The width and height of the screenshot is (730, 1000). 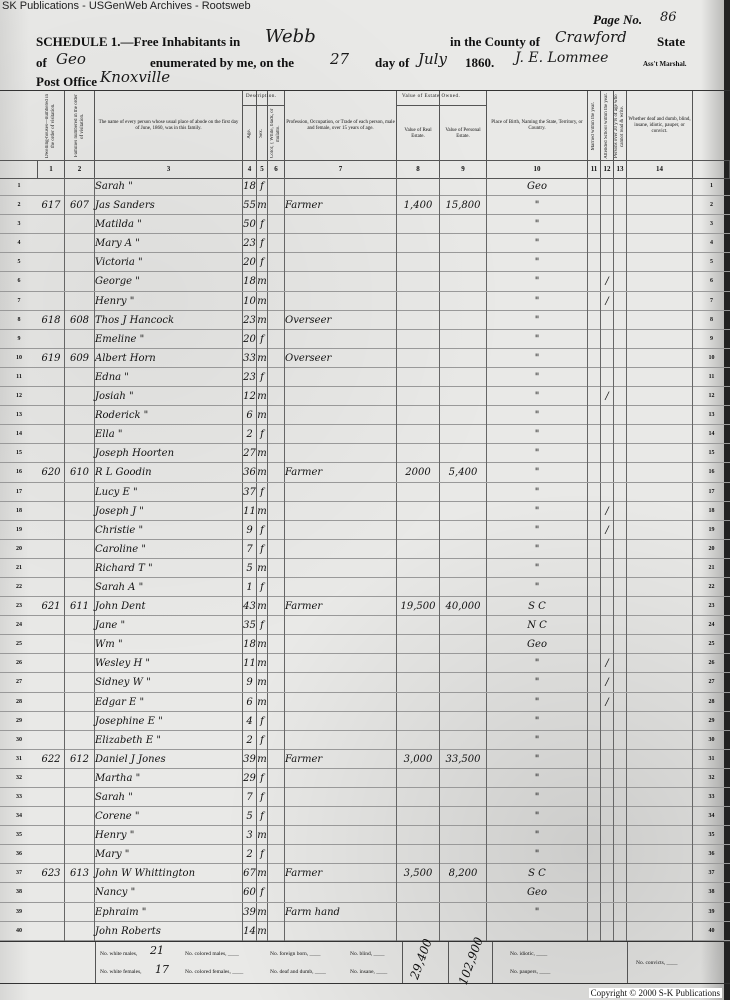 What do you see at coordinates (250, 244) in the screenshot?
I see `age: 23` at bounding box center [250, 244].